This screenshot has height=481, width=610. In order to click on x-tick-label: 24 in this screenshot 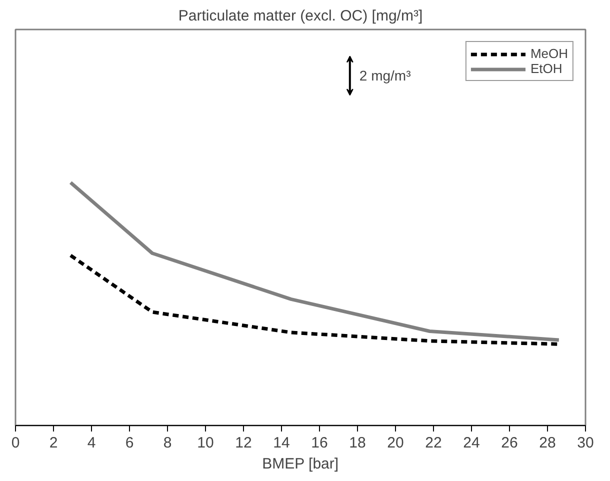, I will do `click(471, 443)`.